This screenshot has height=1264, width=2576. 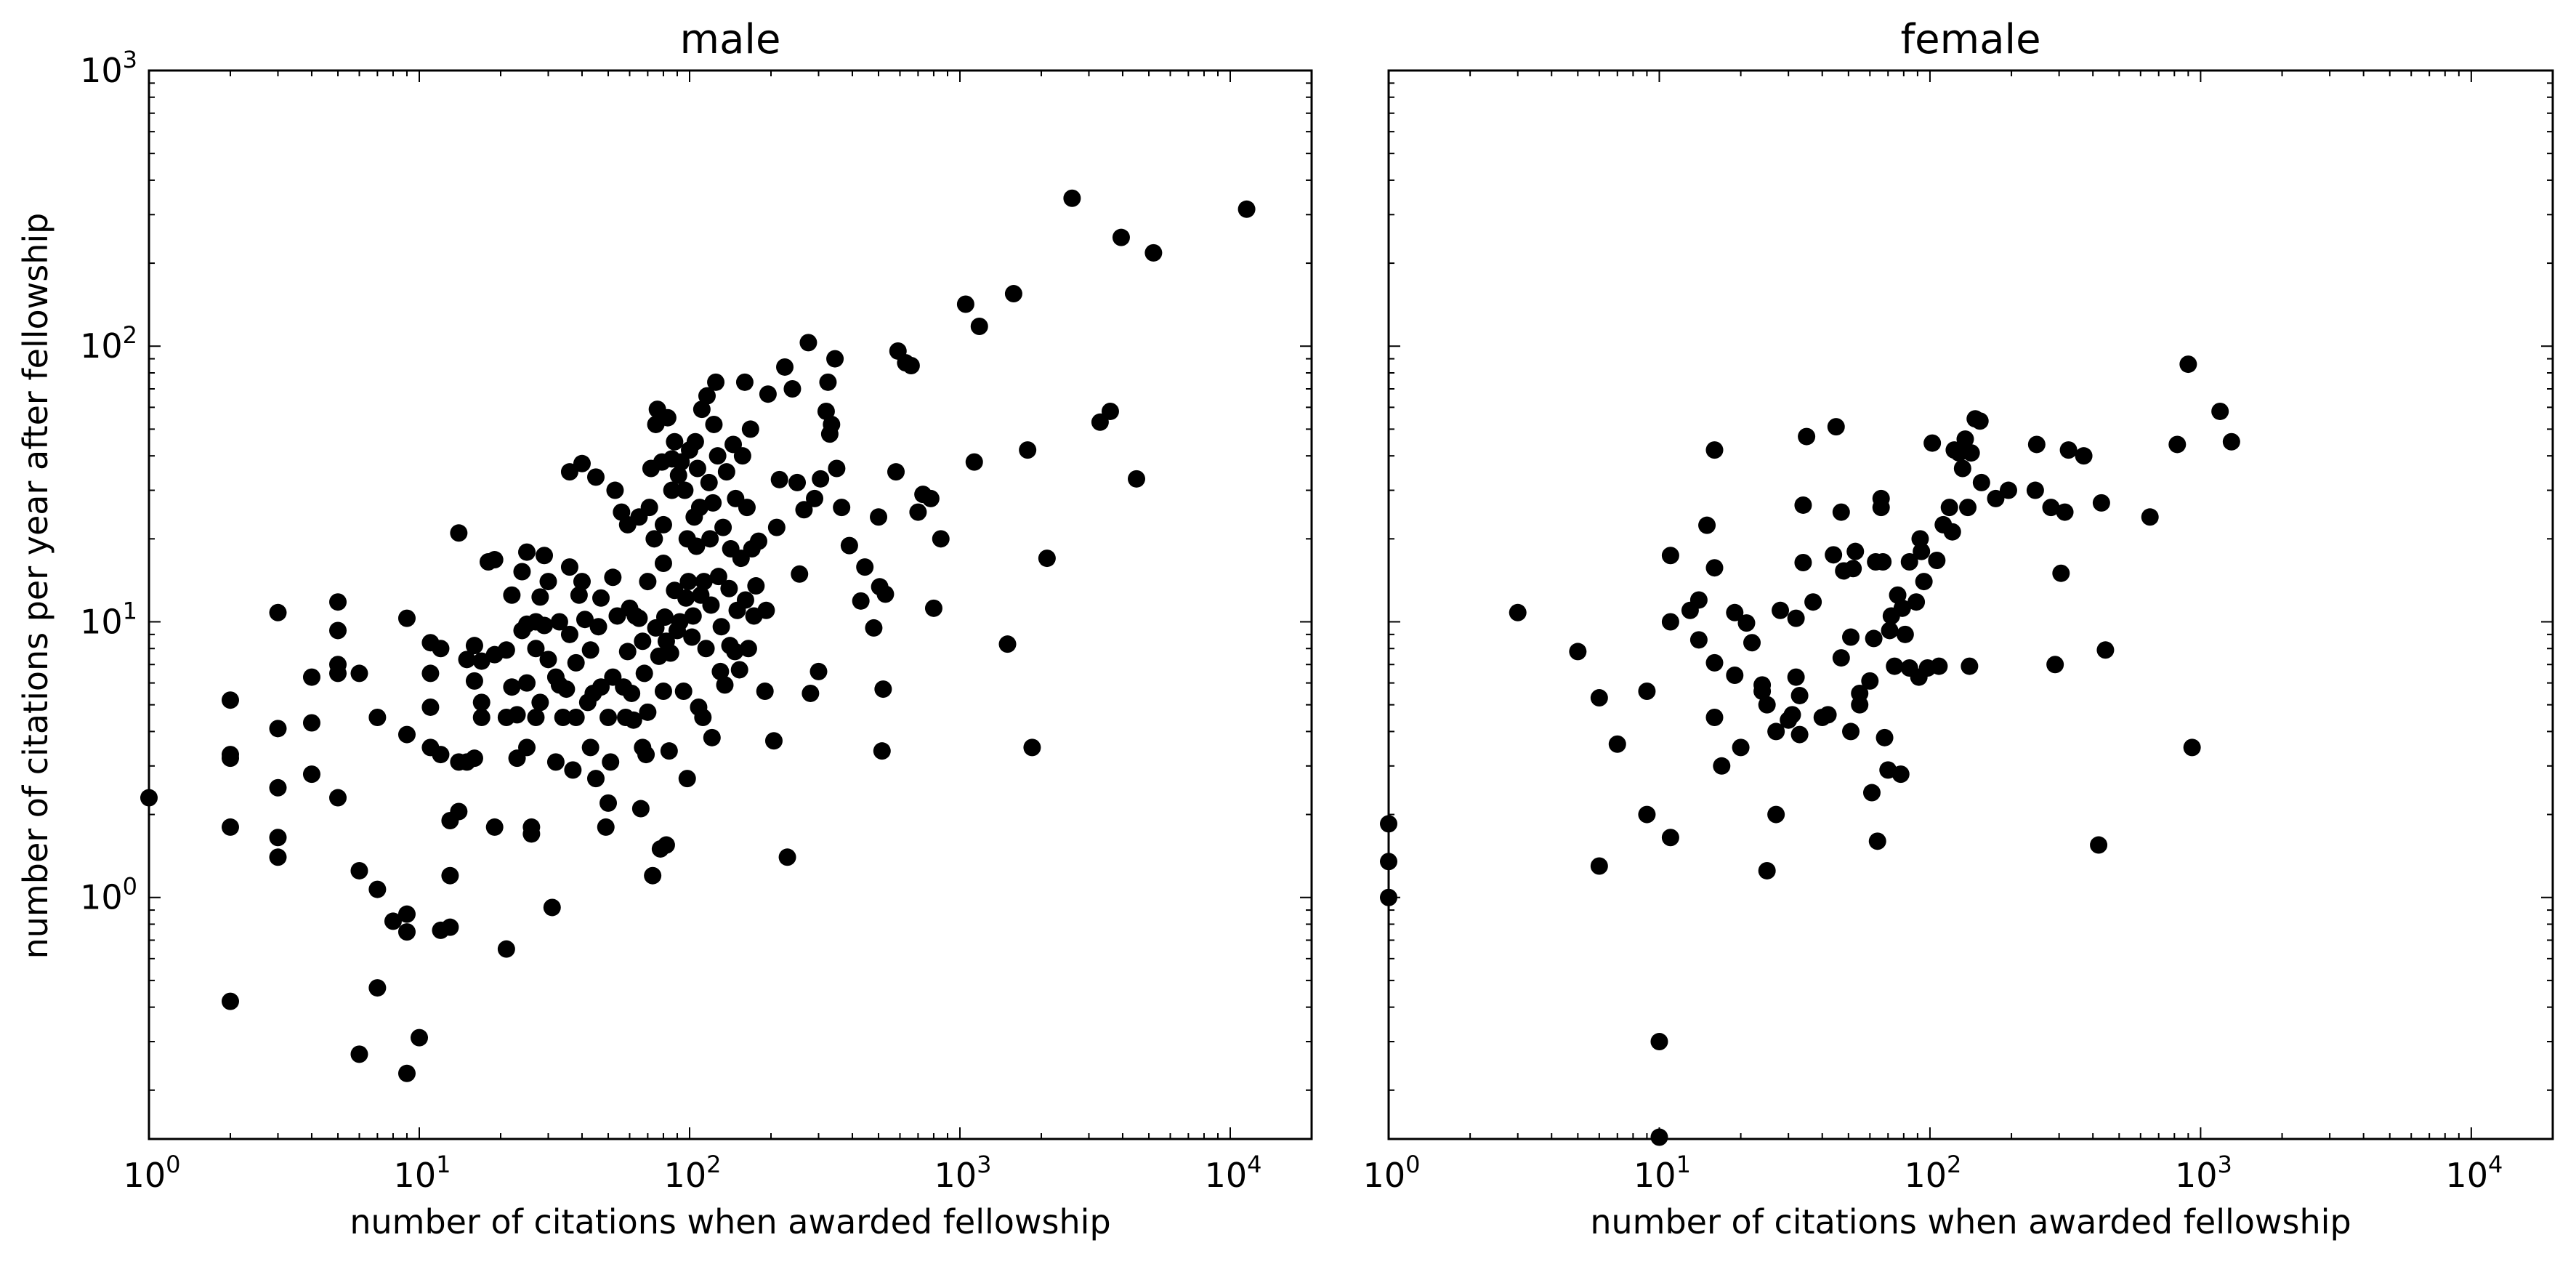 What do you see at coordinates (109, 619) in the screenshot?
I see `male-y-tick-label: 10¹` at bounding box center [109, 619].